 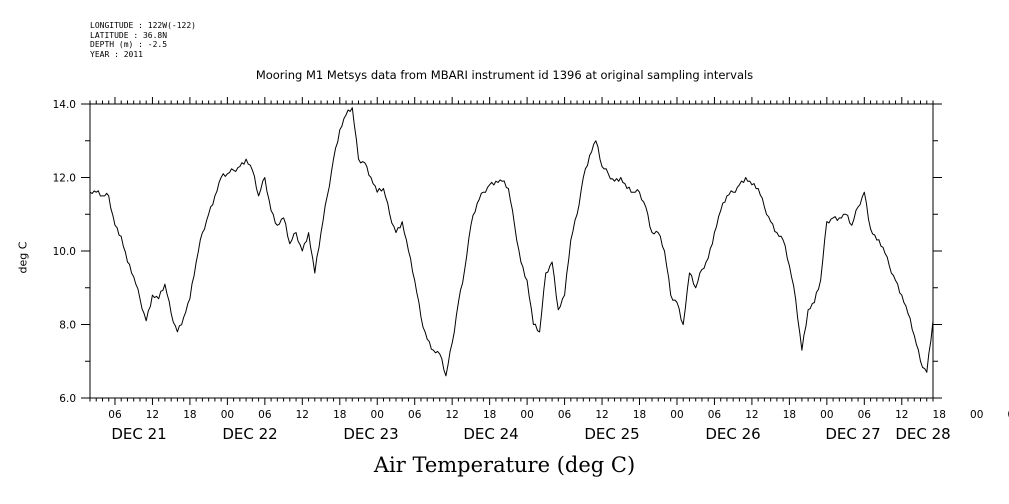 I want to click on y-tick-label: 8.0, so click(x=67, y=326).